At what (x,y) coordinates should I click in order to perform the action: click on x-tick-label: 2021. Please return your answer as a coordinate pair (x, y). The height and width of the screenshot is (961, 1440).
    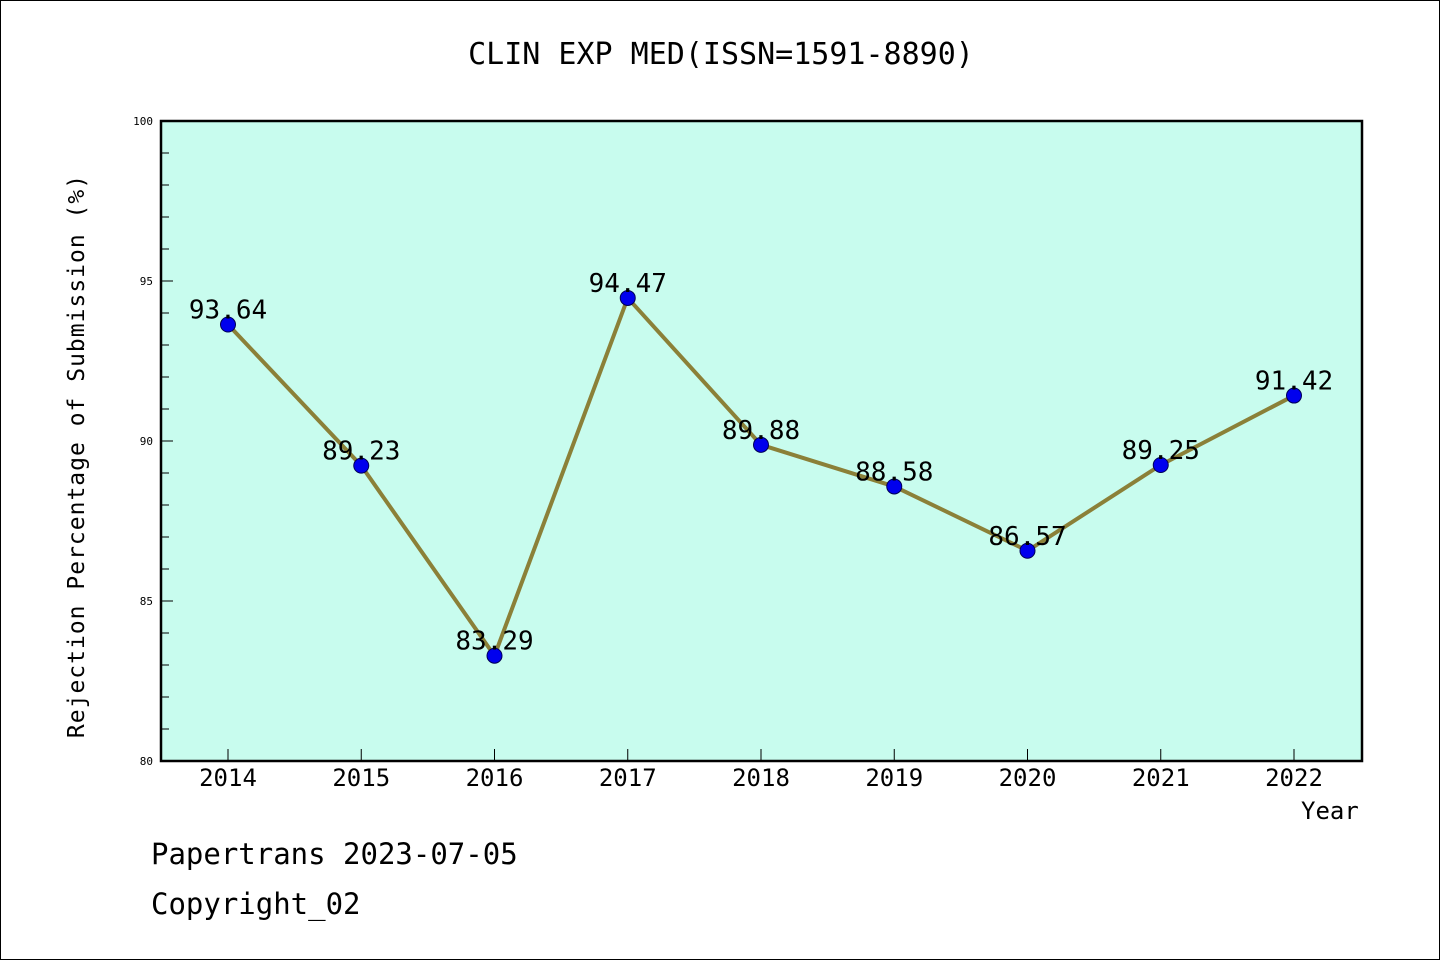
    Looking at the image, I should click on (1161, 778).